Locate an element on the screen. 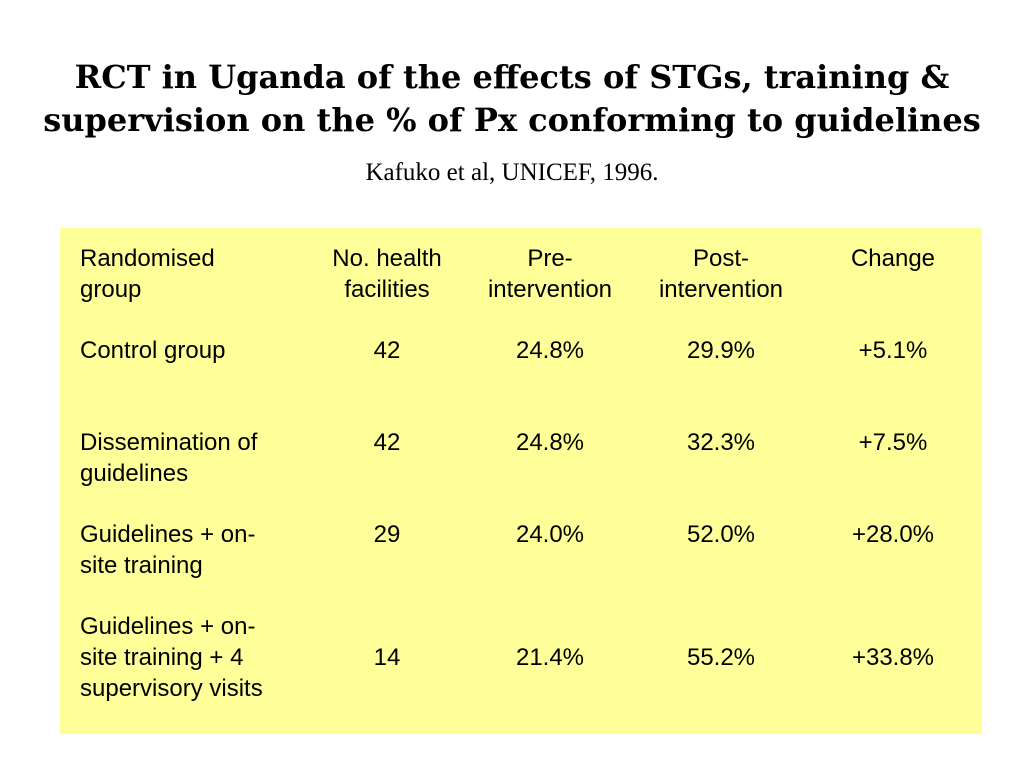  cell-change: +7.5% is located at coordinates (893, 442).